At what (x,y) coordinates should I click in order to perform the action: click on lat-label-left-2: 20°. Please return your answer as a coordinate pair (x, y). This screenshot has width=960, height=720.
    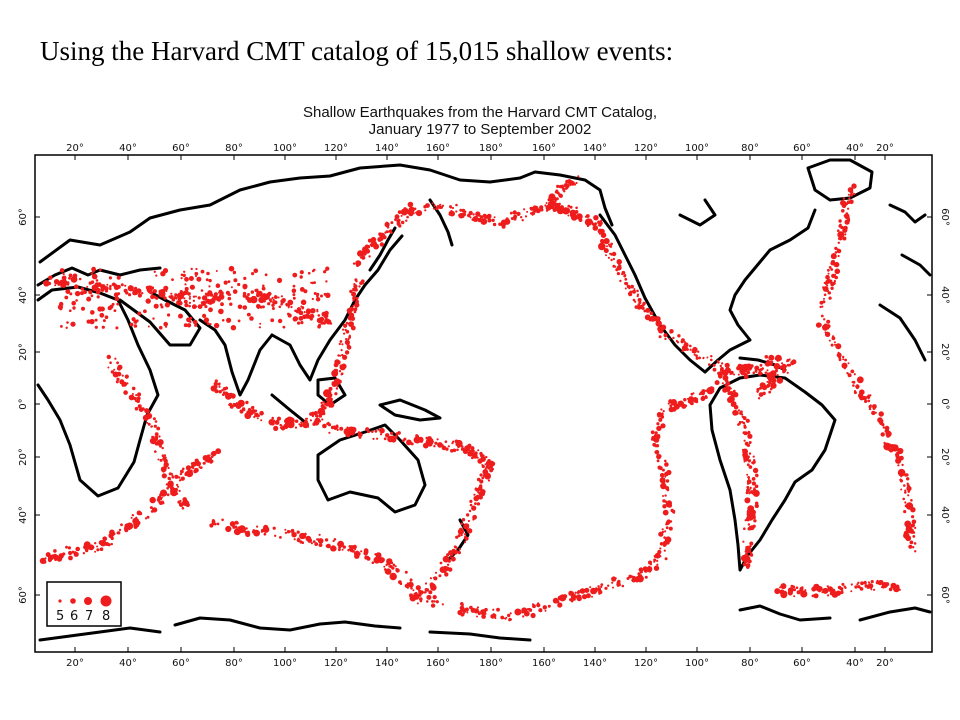
    Looking at the image, I should click on (23, 352).